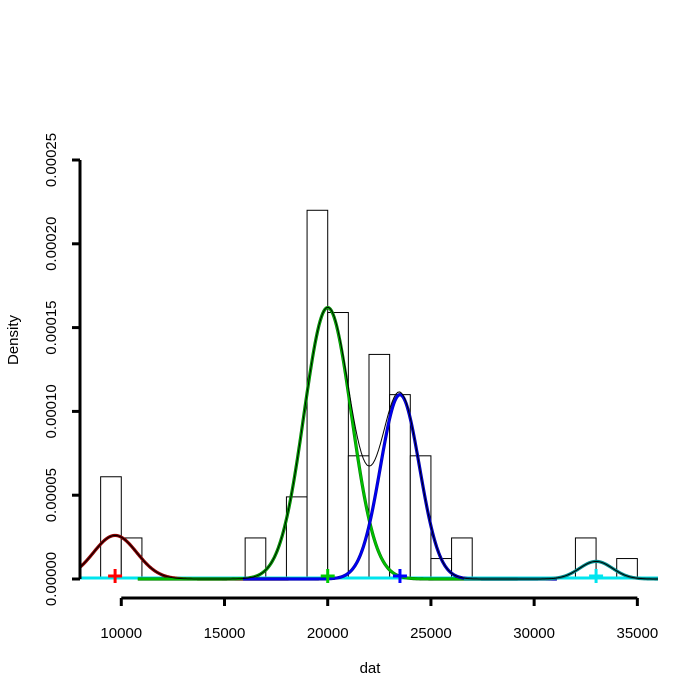 The width and height of the screenshot is (700, 700). Describe the element at coordinates (225, 633) in the screenshot. I see `x-tick-label: 15000` at that location.